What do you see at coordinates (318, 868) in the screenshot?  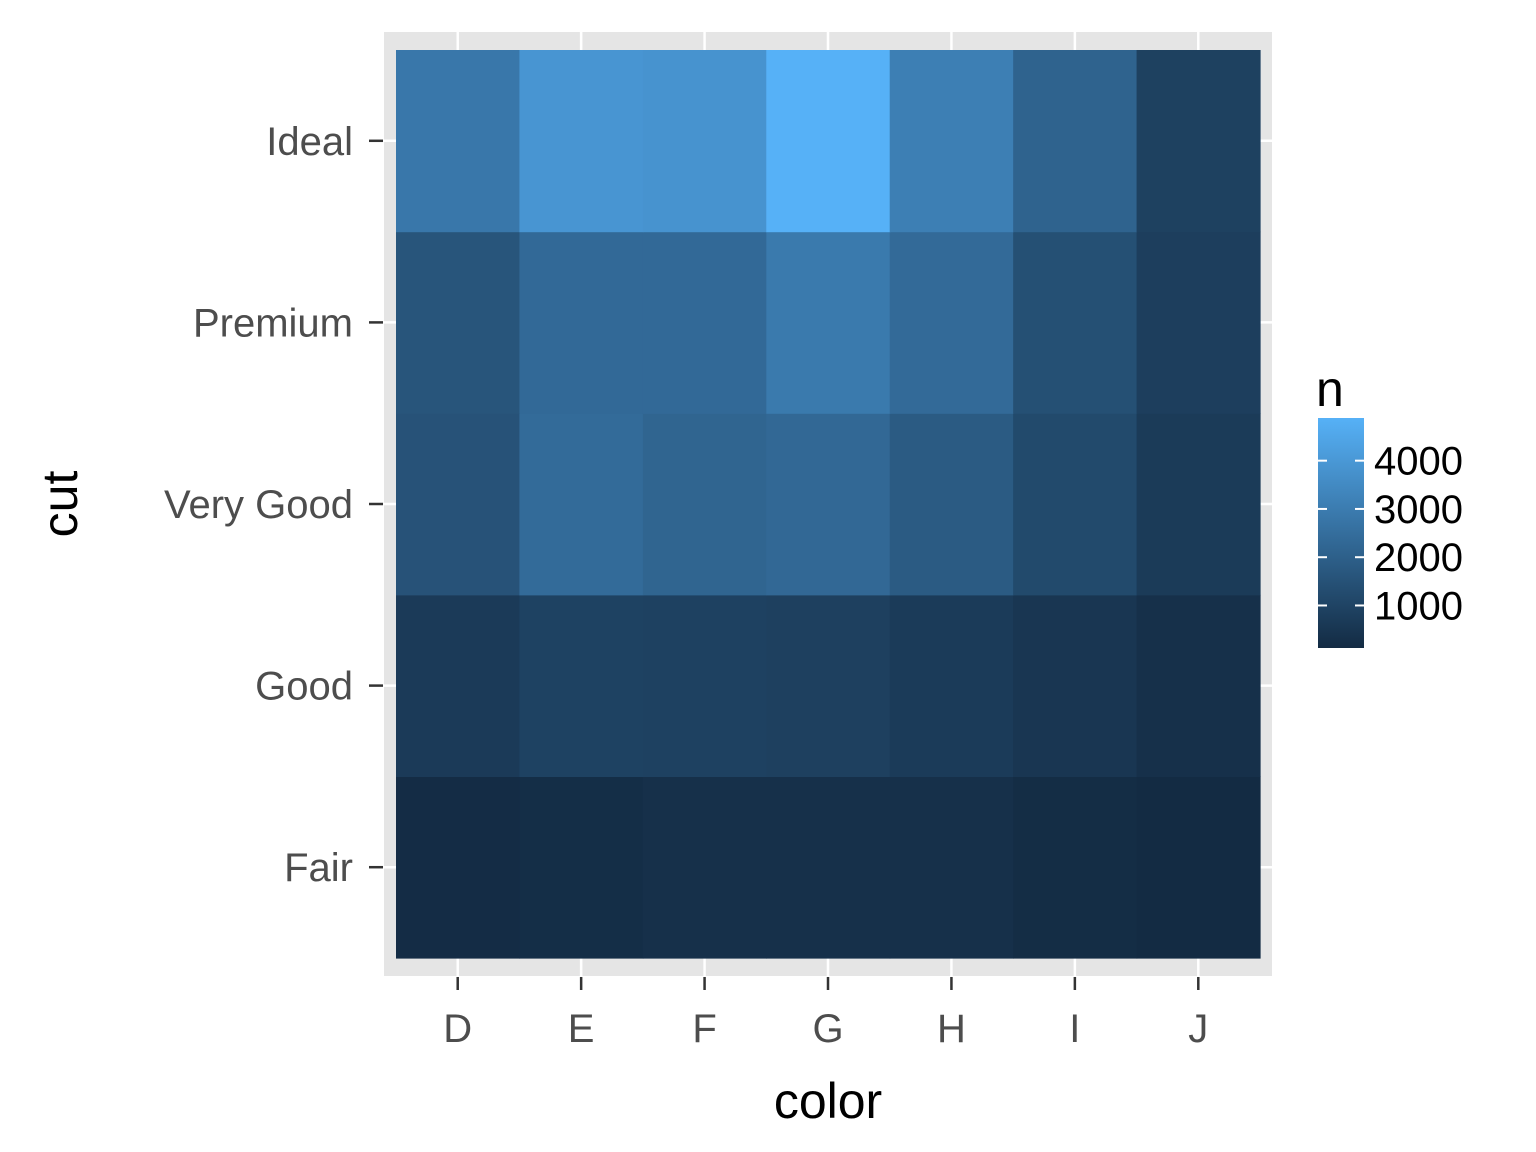 I see `y-tick-label: Fair` at bounding box center [318, 868].